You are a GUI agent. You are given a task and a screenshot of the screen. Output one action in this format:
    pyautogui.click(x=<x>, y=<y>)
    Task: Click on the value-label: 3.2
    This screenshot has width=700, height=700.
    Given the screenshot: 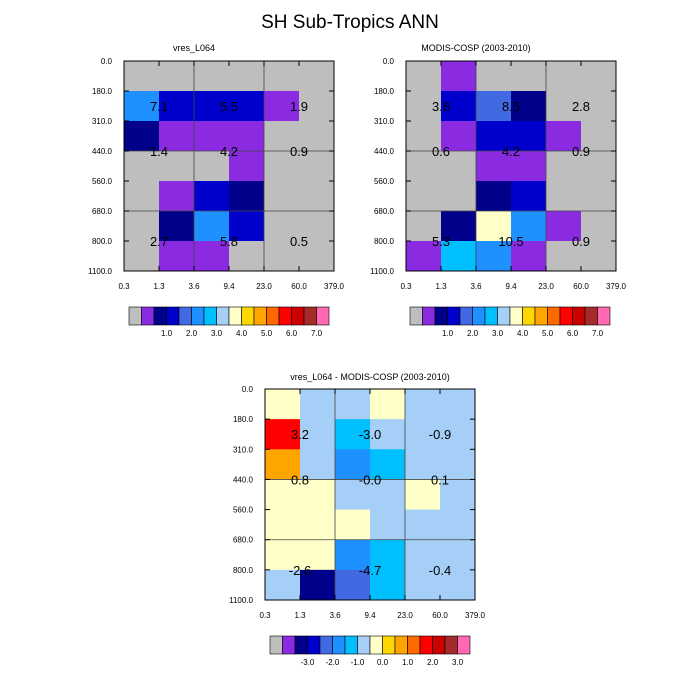 What is the action you would take?
    pyautogui.click(x=300, y=434)
    